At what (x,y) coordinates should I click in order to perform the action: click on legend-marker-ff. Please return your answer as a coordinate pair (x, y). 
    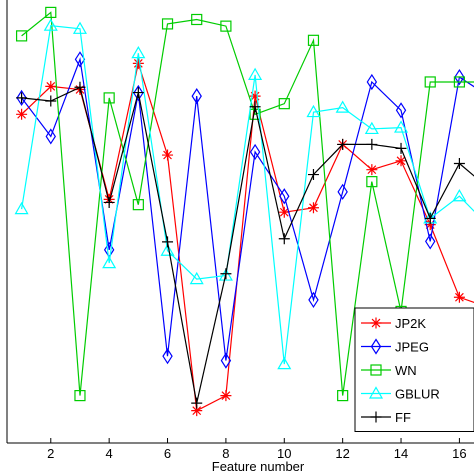
    Looking at the image, I should click on (376, 417).